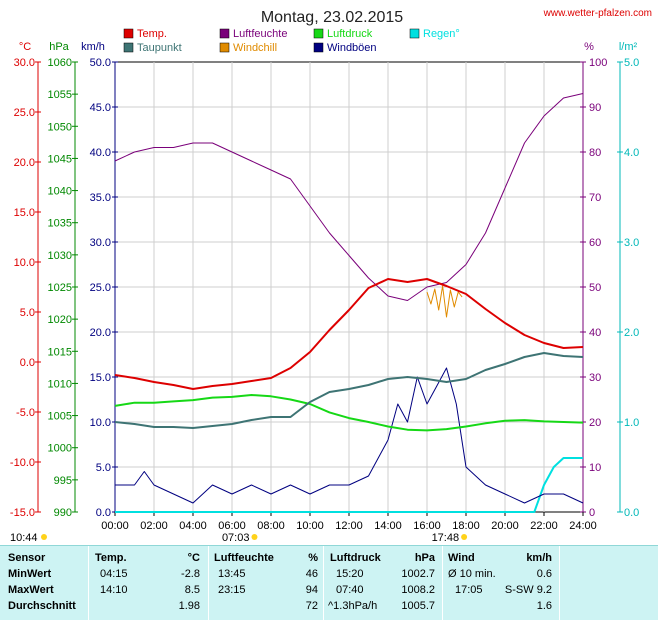 This screenshot has width=658, height=620. Describe the element at coordinates (42, 606) in the screenshot. I see `row-label: Durchschnitt` at that location.